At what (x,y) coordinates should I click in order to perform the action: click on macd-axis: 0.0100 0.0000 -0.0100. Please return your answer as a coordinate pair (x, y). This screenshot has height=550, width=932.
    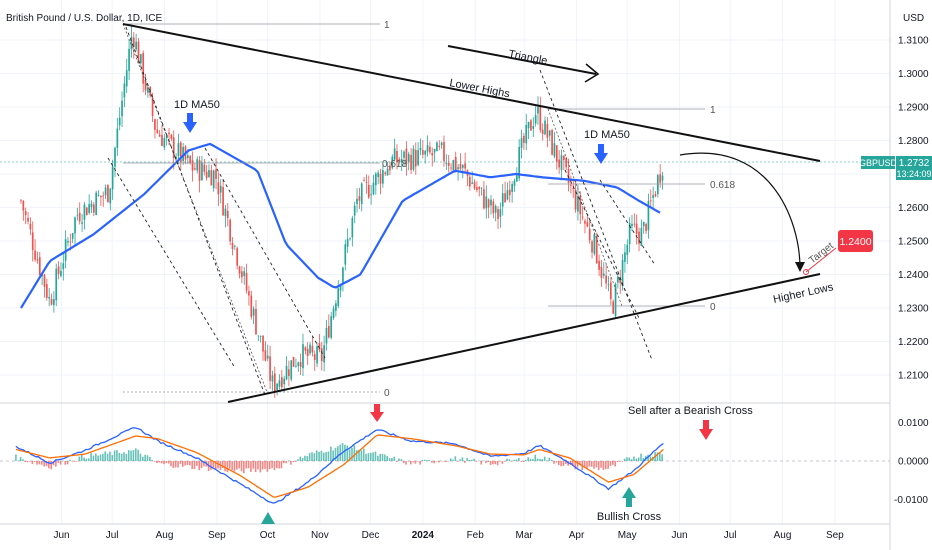
    Looking at the image, I should click on (911, 462).